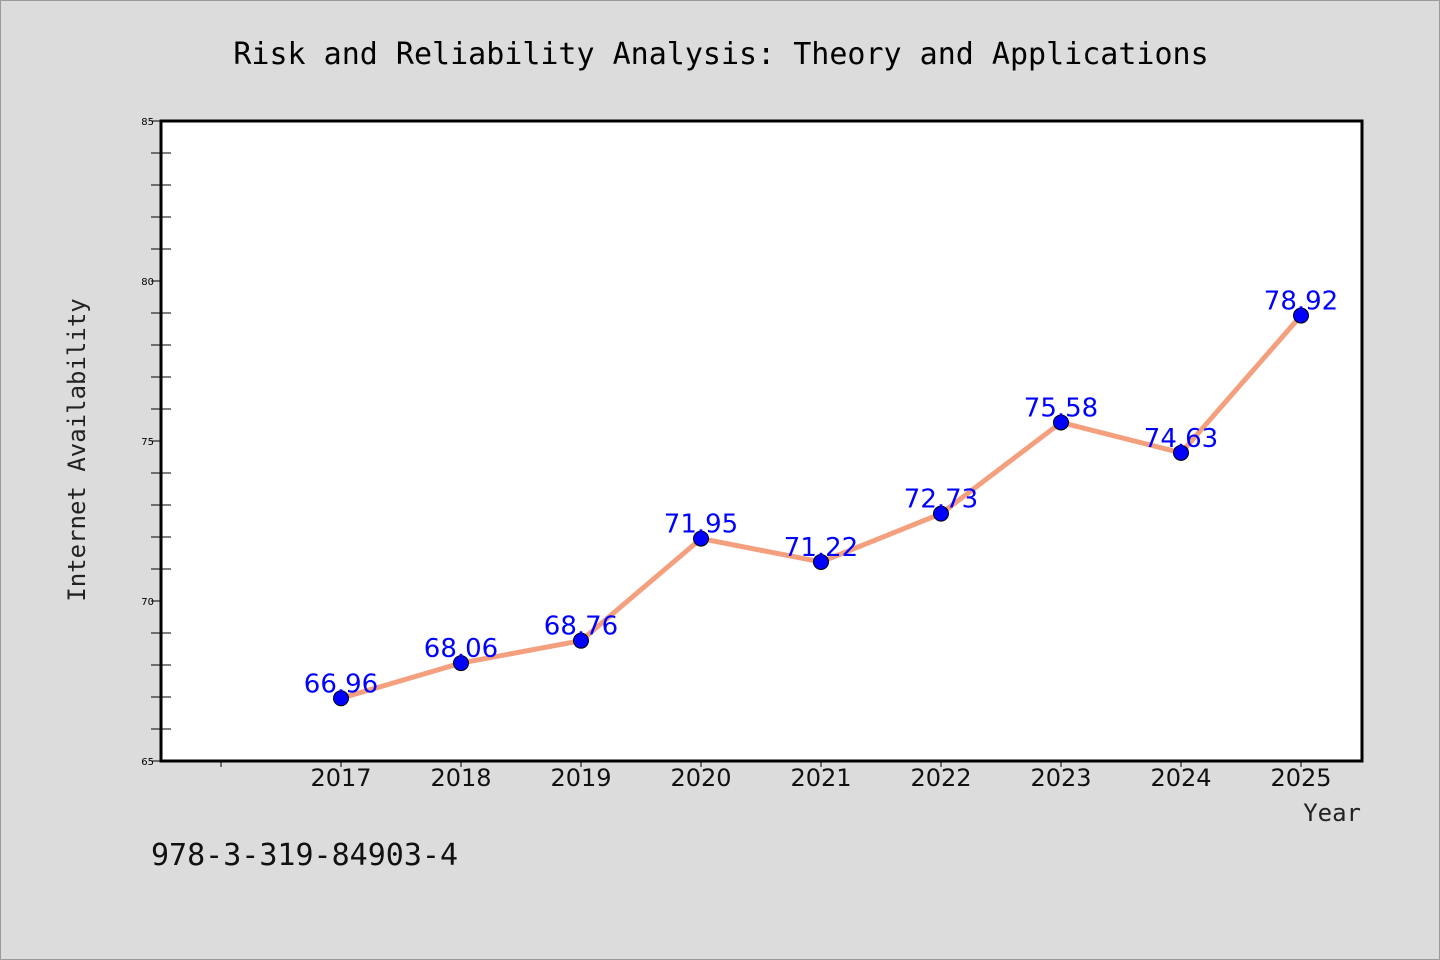 The width and height of the screenshot is (1440, 960). What do you see at coordinates (1181, 439) in the screenshot?
I see `data-label: 74.63` at bounding box center [1181, 439].